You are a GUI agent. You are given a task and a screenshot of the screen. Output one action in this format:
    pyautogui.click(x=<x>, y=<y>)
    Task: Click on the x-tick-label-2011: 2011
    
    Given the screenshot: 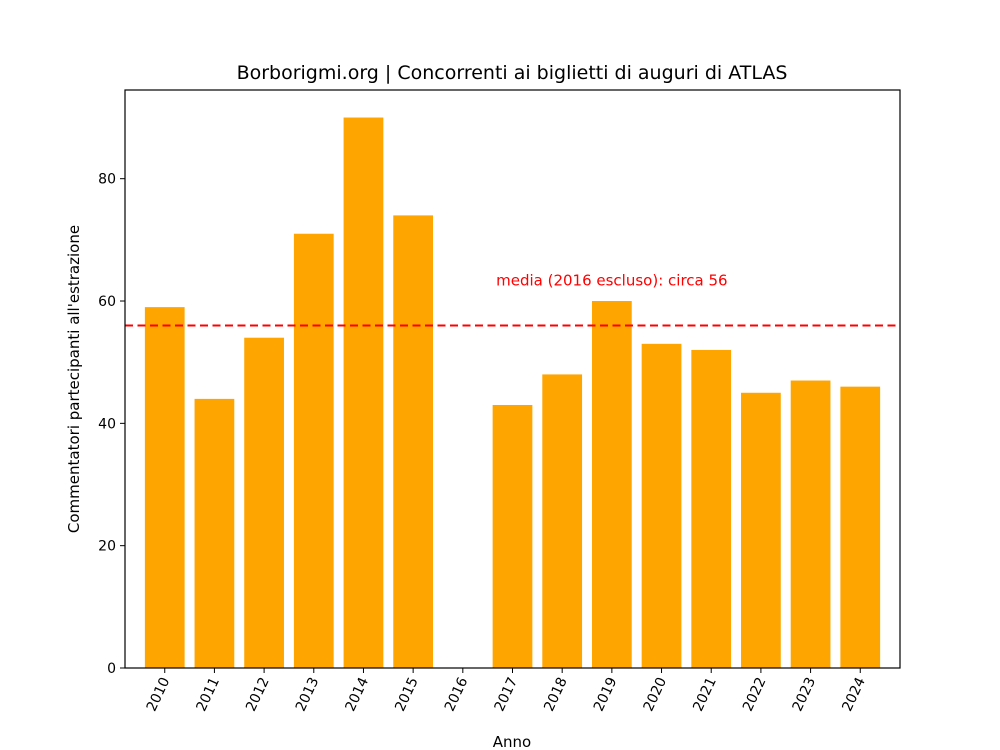 What is the action you would take?
    pyautogui.click(x=208, y=694)
    